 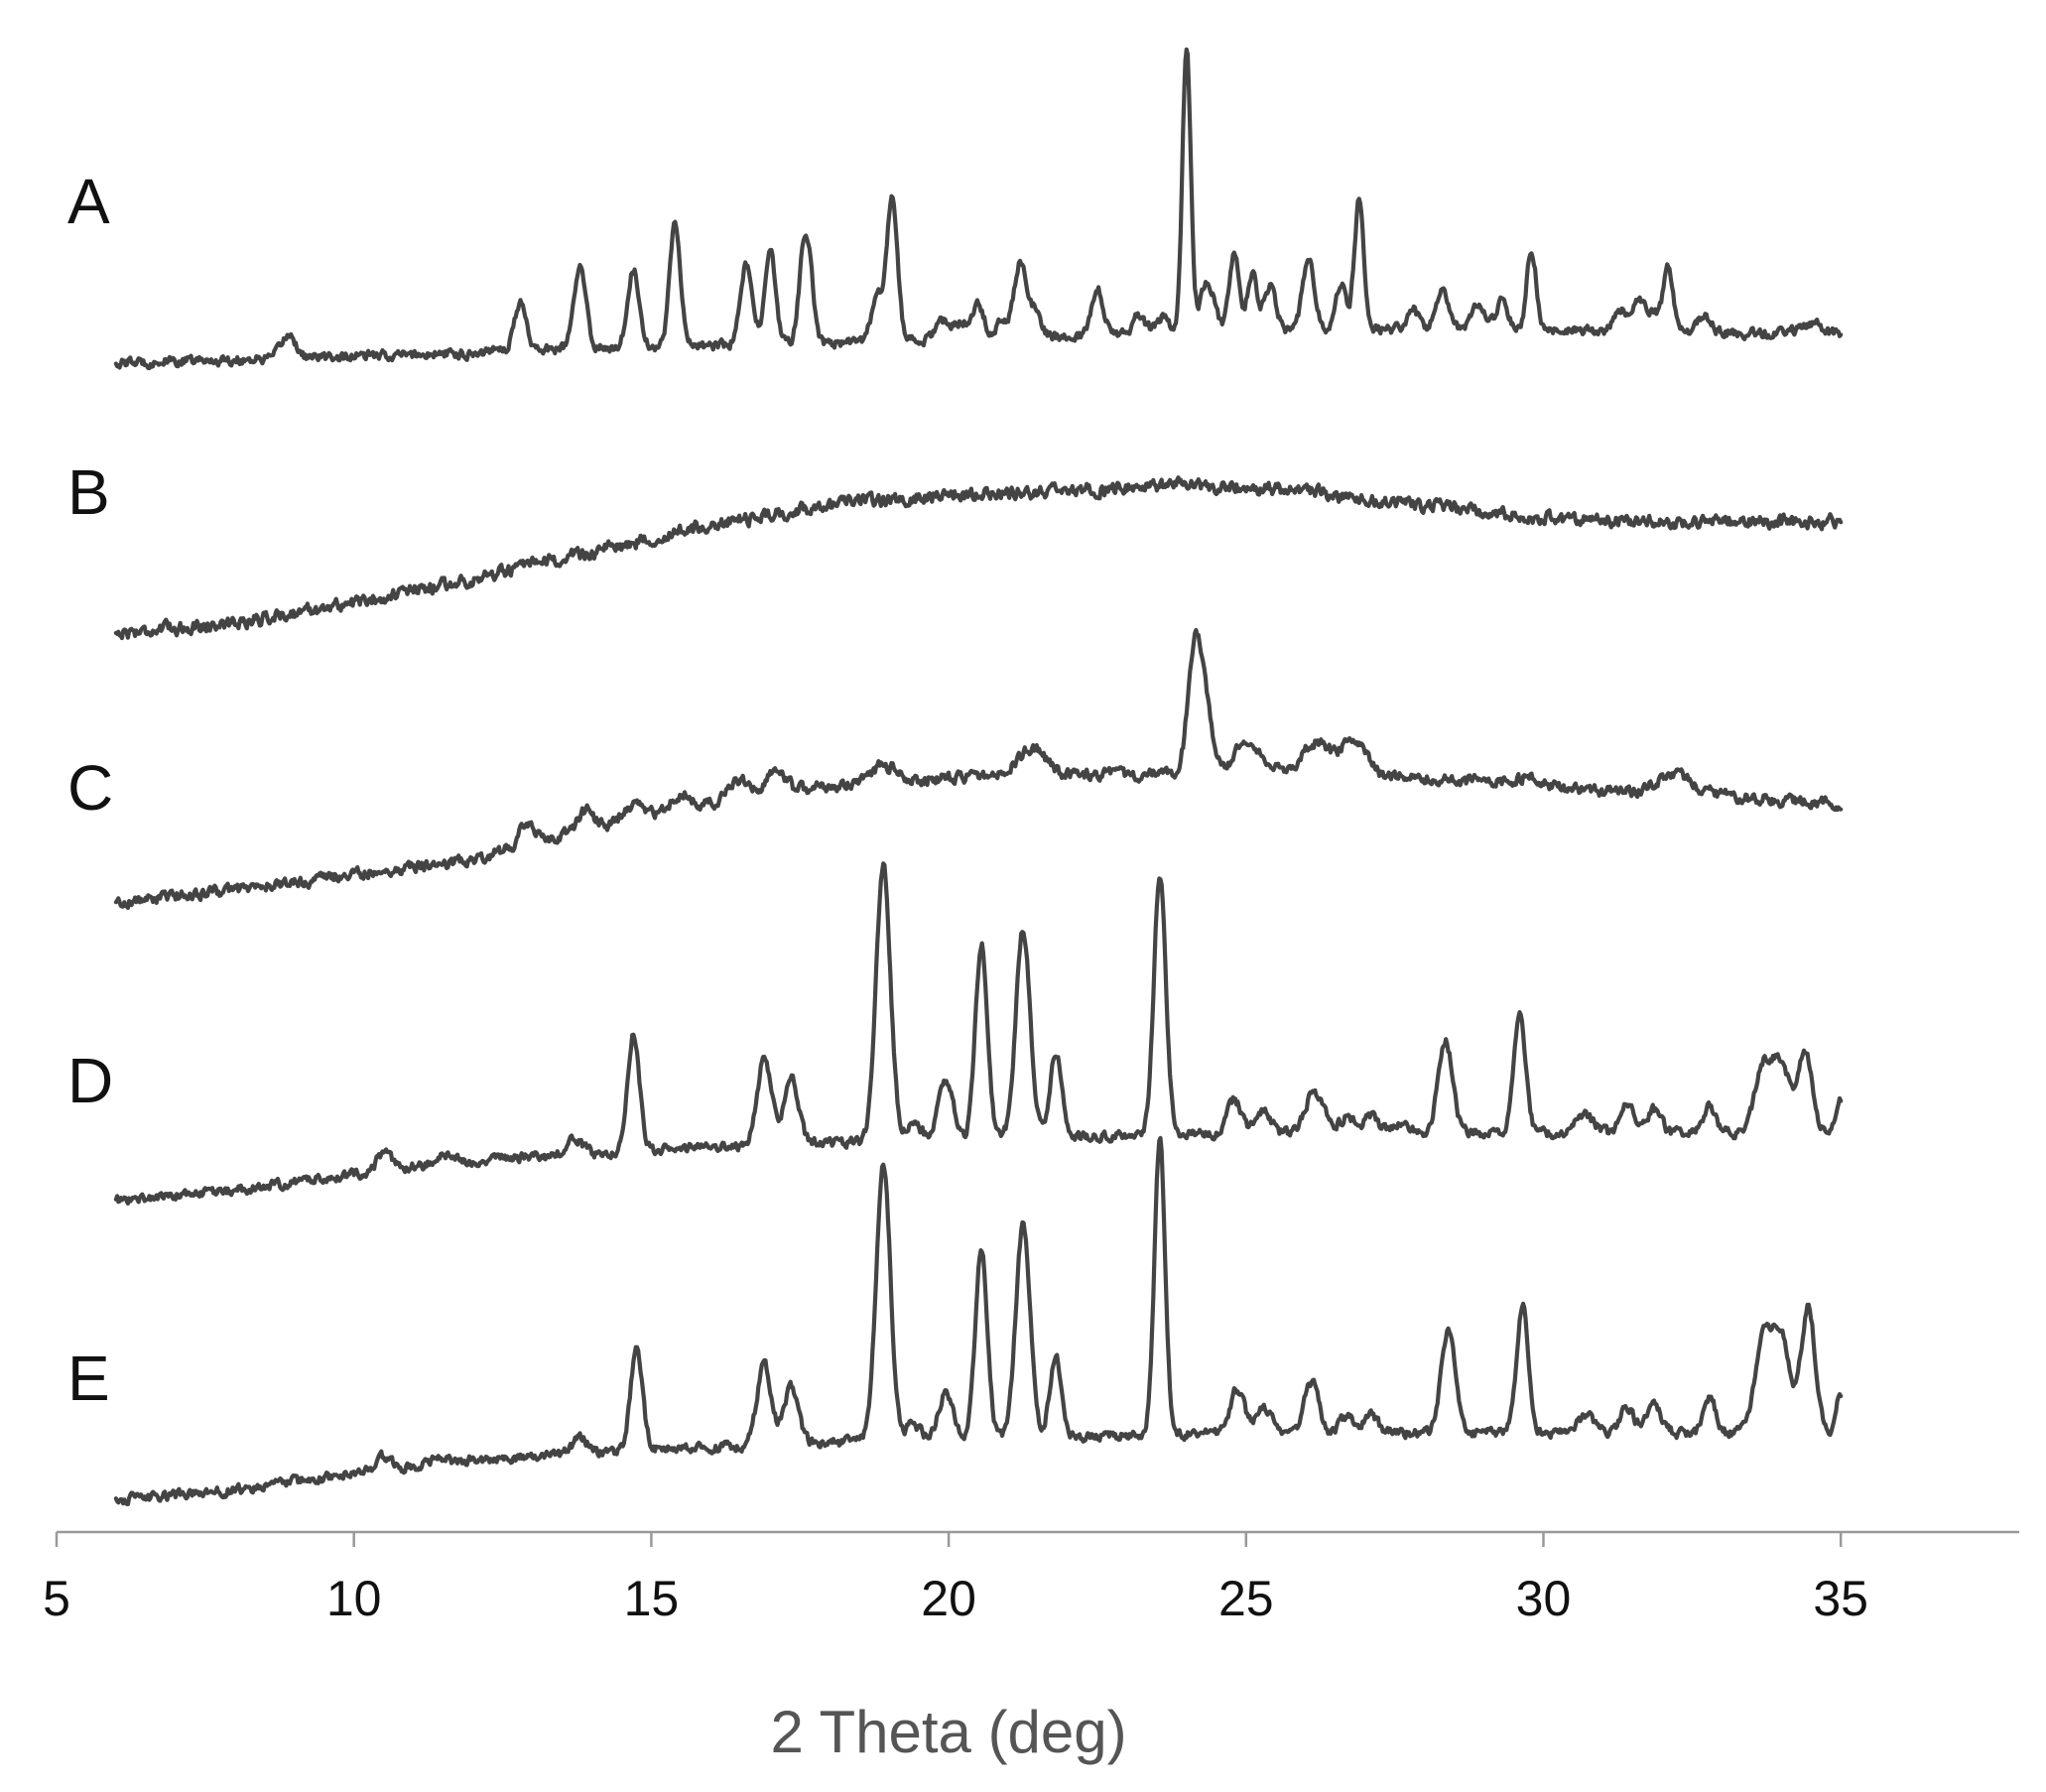 What do you see at coordinates (88, 1378) in the screenshot?
I see `series-label-e: E` at bounding box center [88, 1378].